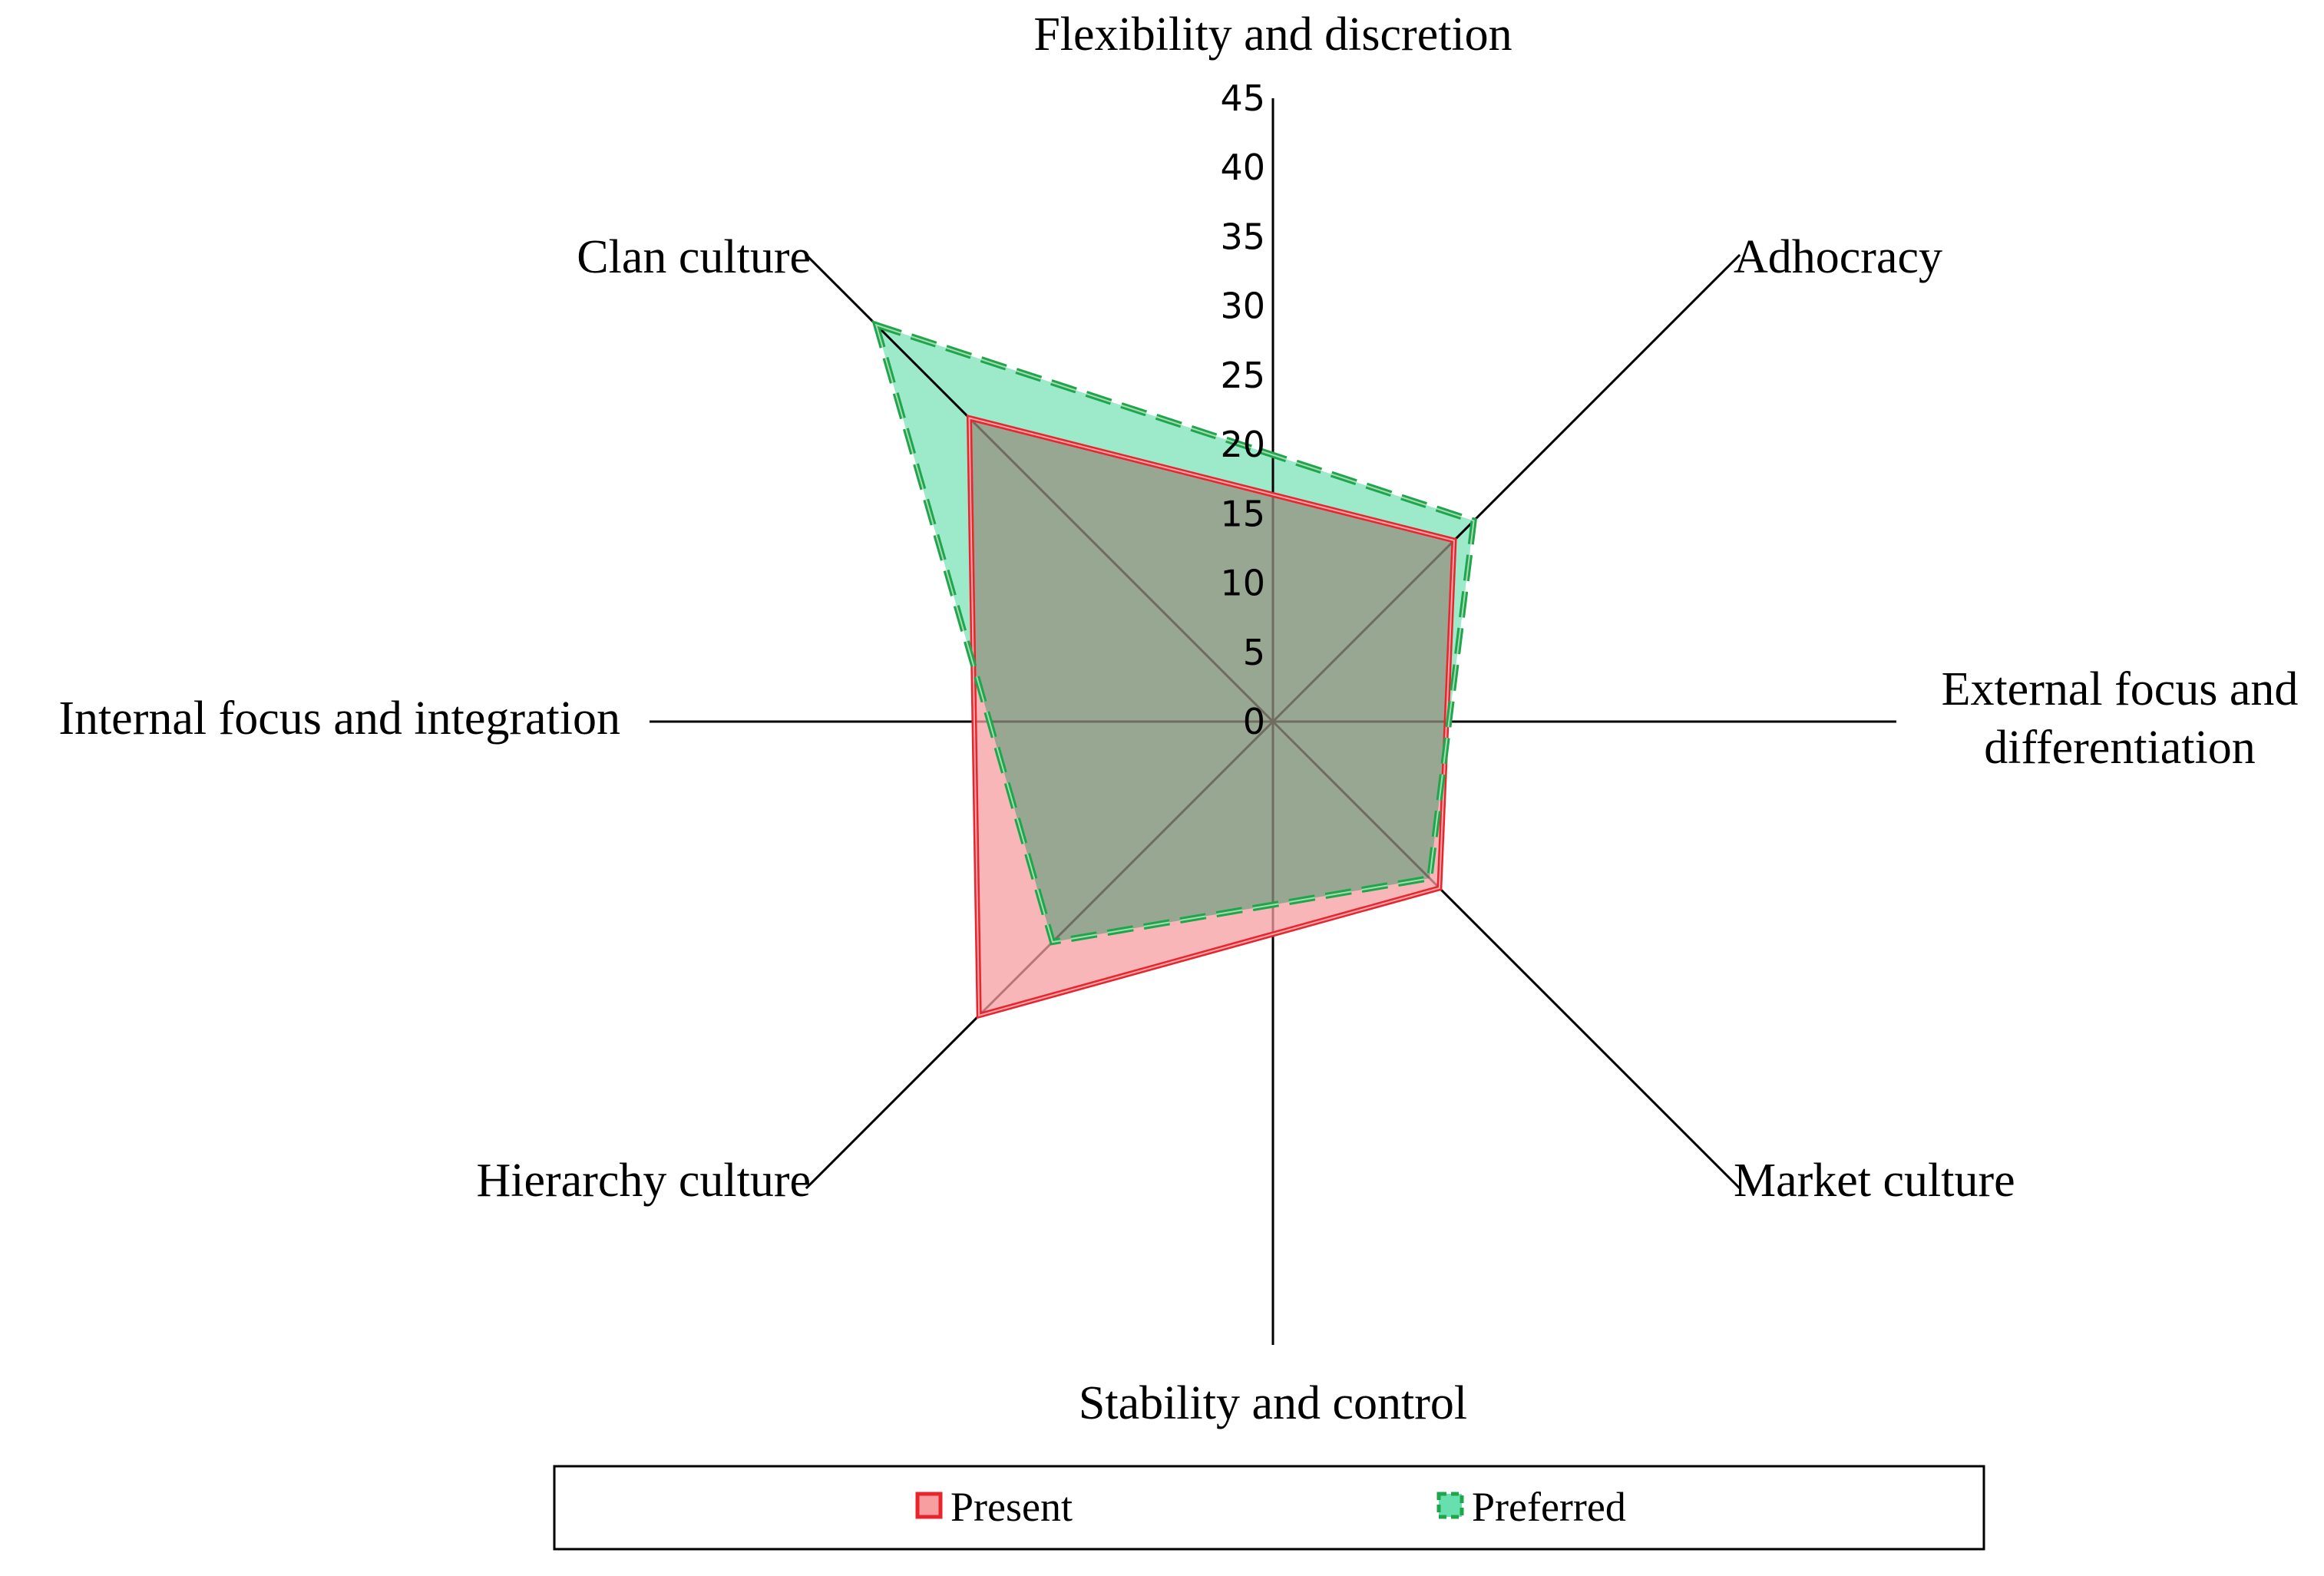 The width and height of the screenshot is (2324, 1576). What do you see at coordinates (2120, 689) in the screenshot?
I see `dimension-label-right-line1: External focus and` at bounding box center [2120, 689].